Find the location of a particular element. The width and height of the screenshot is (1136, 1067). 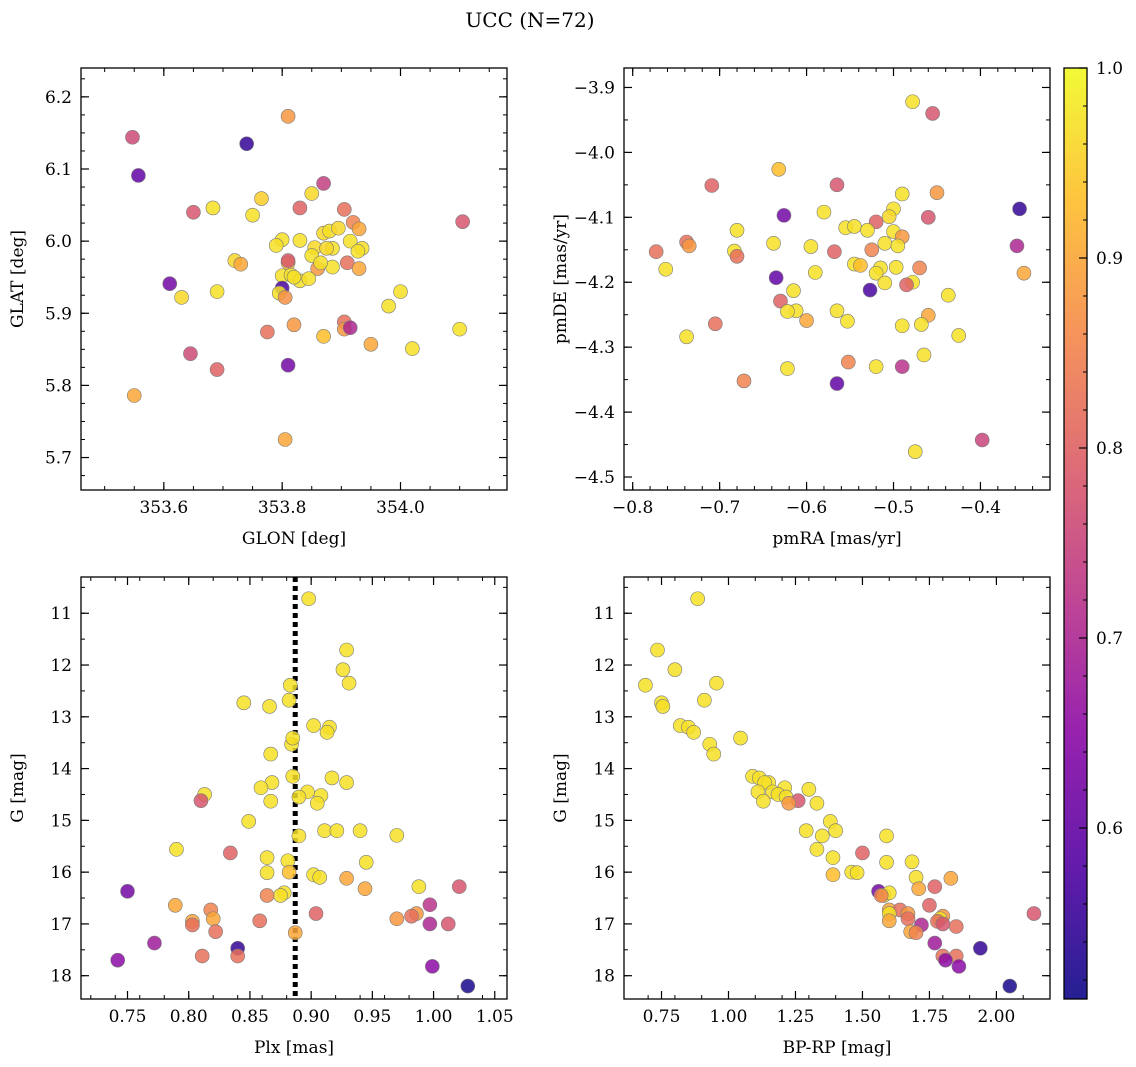

x-tick-label: 1.75 is located at coordinates (930, 1017).